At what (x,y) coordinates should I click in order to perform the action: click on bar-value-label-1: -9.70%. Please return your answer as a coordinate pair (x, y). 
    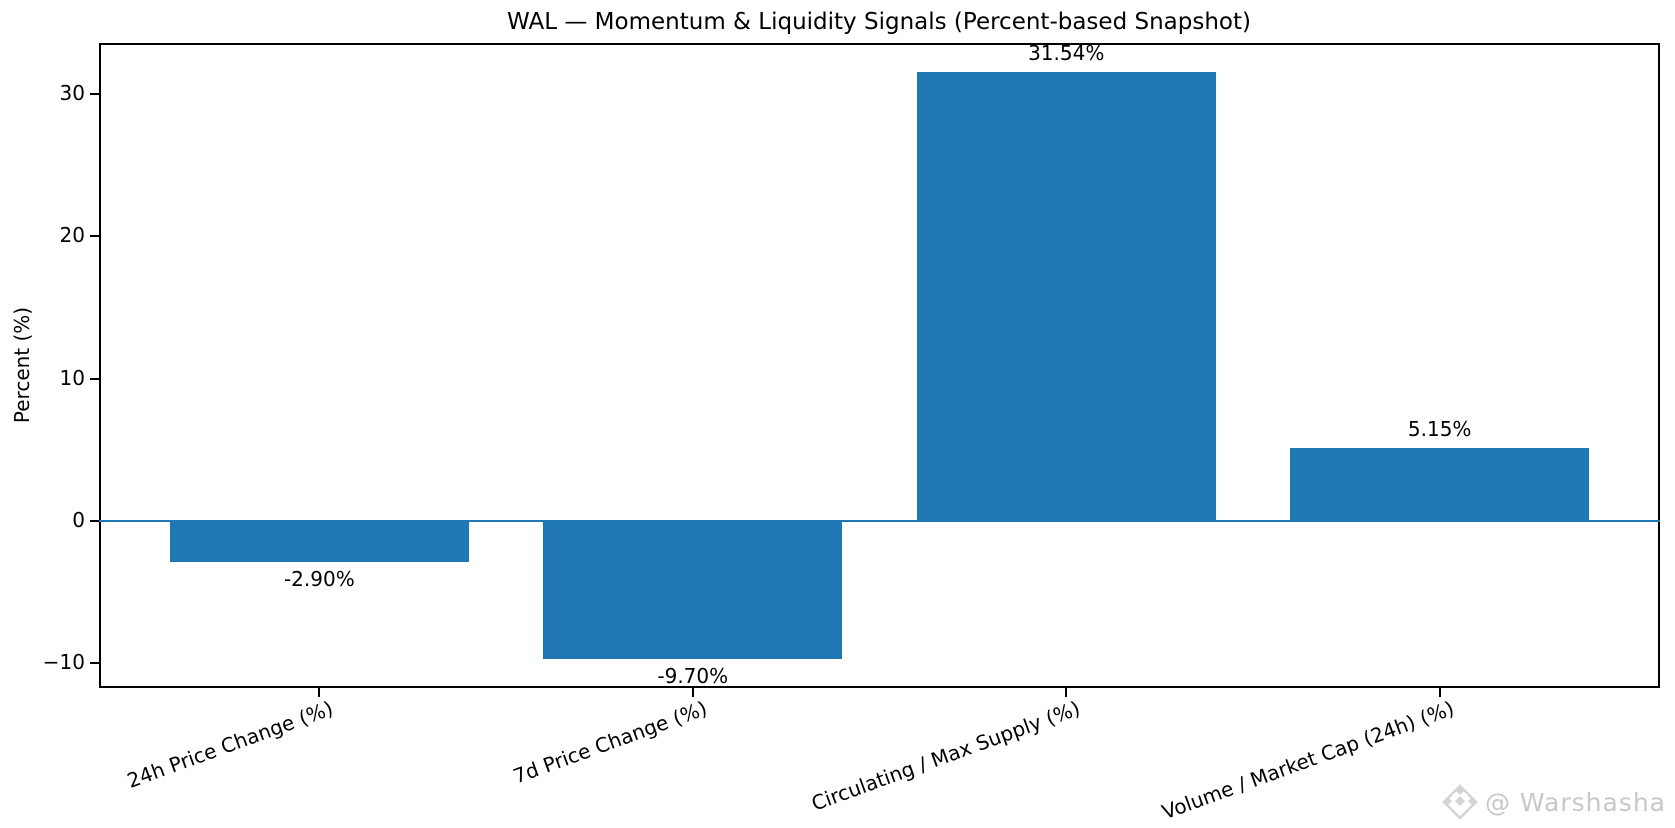
    Looking at the image, I should click on (693, 675).